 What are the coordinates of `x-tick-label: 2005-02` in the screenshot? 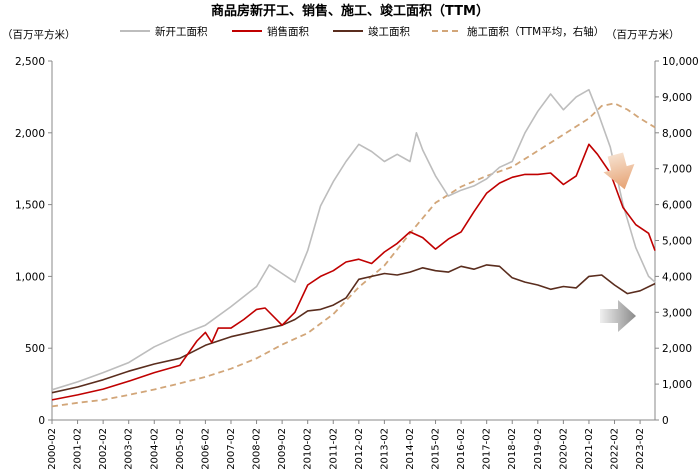 It's located at (180, 449).